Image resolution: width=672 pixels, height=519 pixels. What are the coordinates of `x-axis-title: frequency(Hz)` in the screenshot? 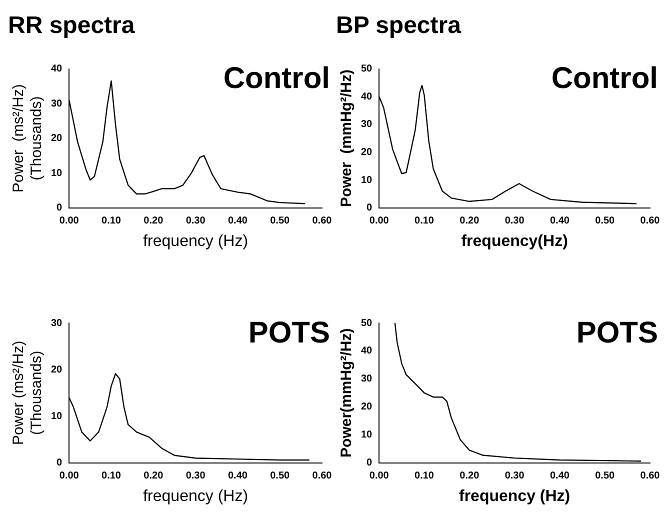 It's located at (514, 241).